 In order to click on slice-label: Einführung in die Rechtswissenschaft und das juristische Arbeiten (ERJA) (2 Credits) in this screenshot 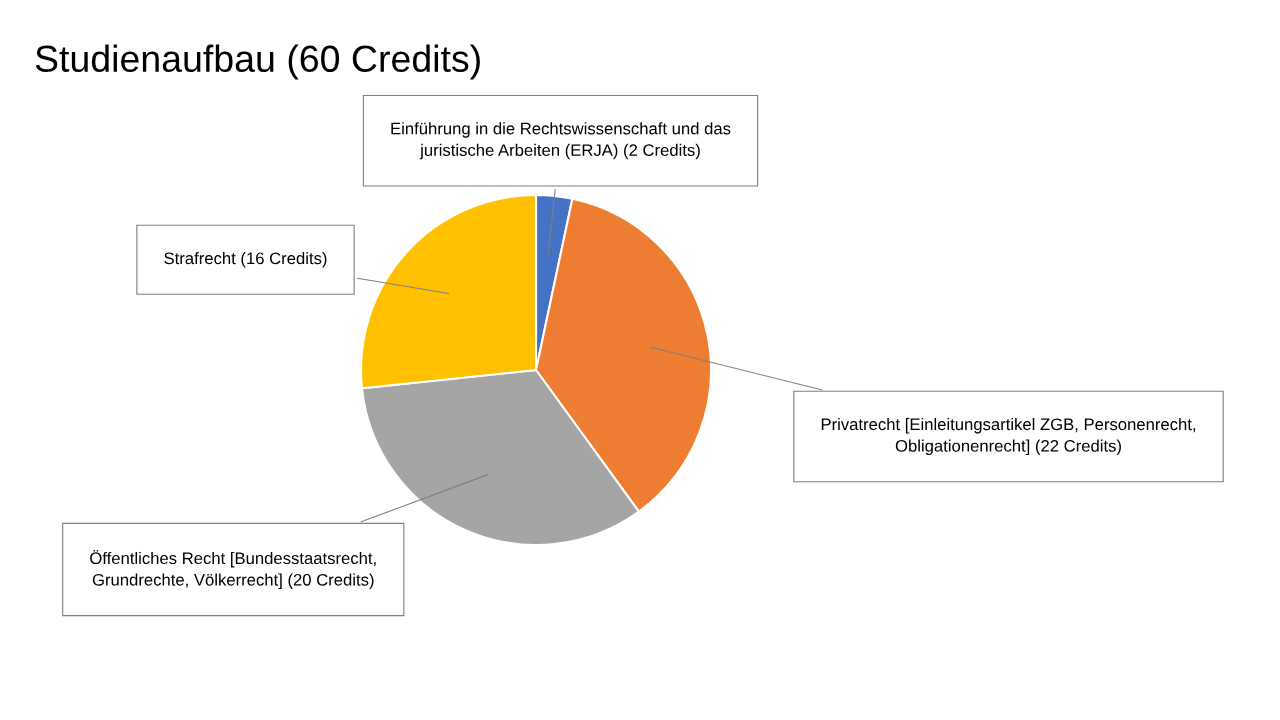, I will do `click(561, 141)`.